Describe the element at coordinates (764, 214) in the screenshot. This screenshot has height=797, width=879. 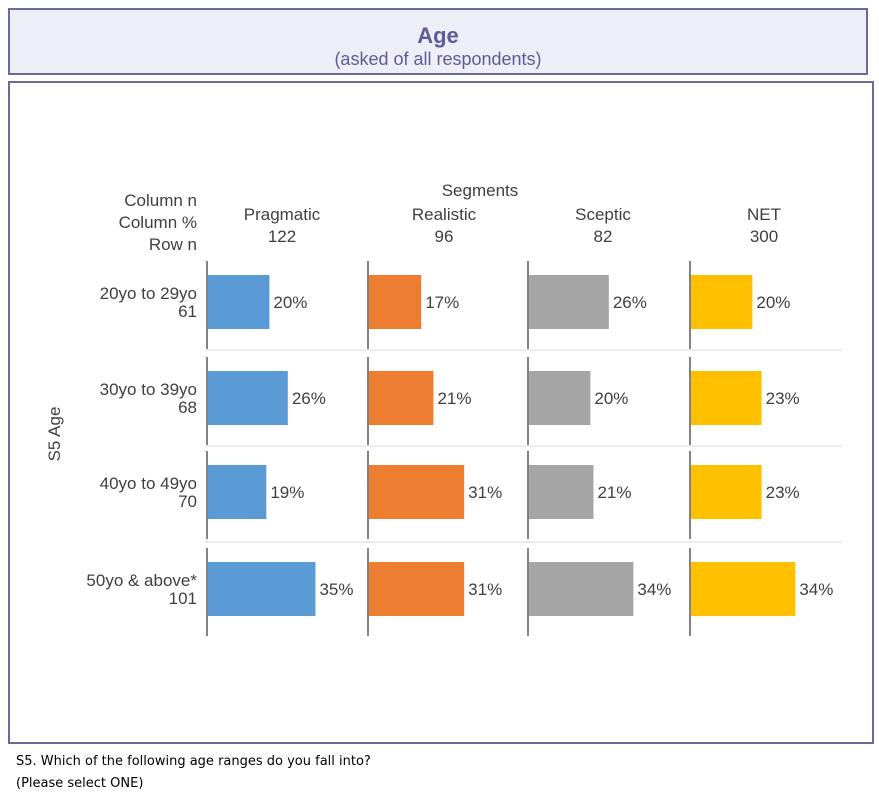
I see `column-header: NET` at that location.